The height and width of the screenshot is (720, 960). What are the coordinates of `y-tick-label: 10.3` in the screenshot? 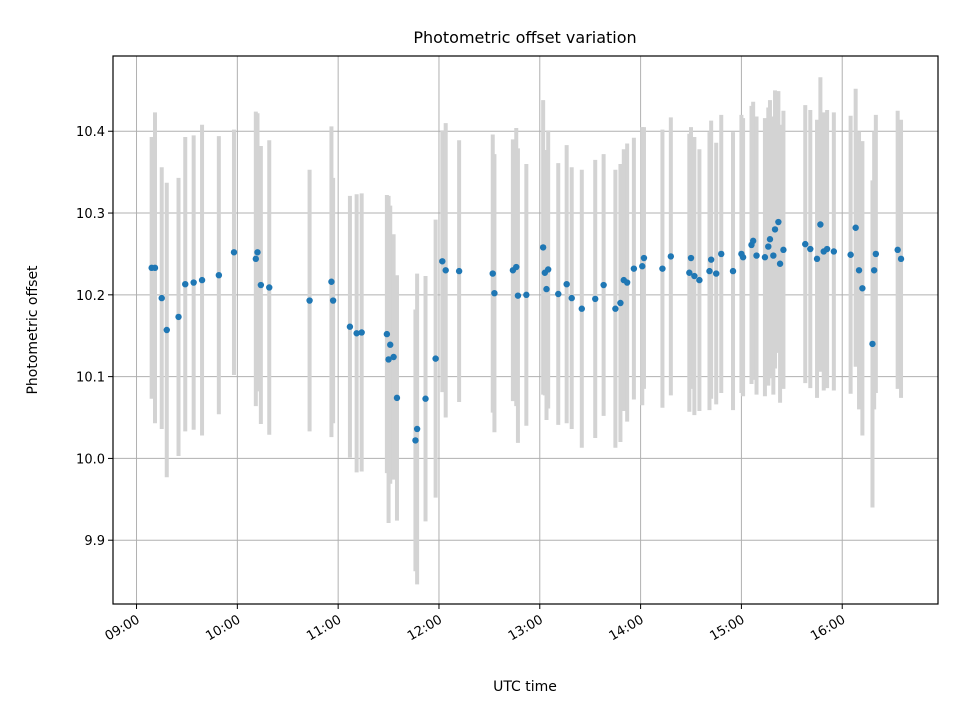 It's located at (90, 214).